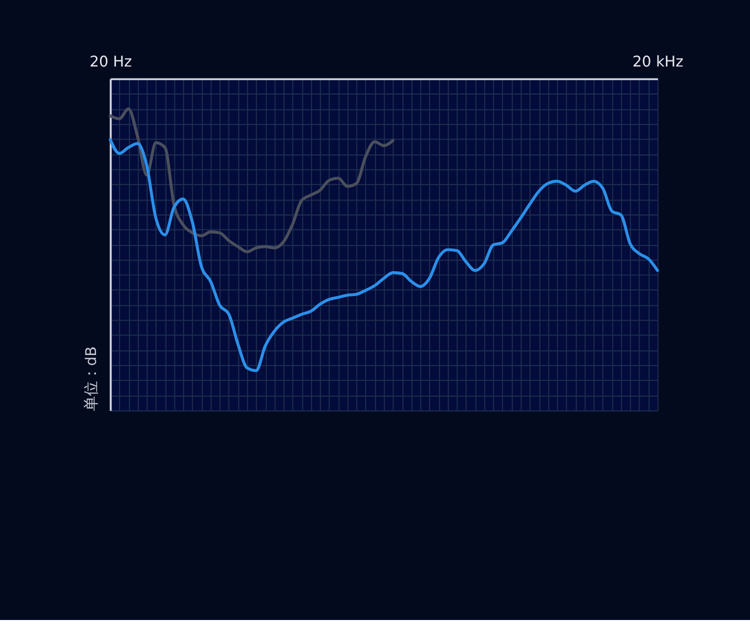 This screenshot has height=633, width=750. What do you see at coordinates (91, 378) in the screenshot?
I see `y-axis-title: 单位：dB` at bounding box center [91, 378].